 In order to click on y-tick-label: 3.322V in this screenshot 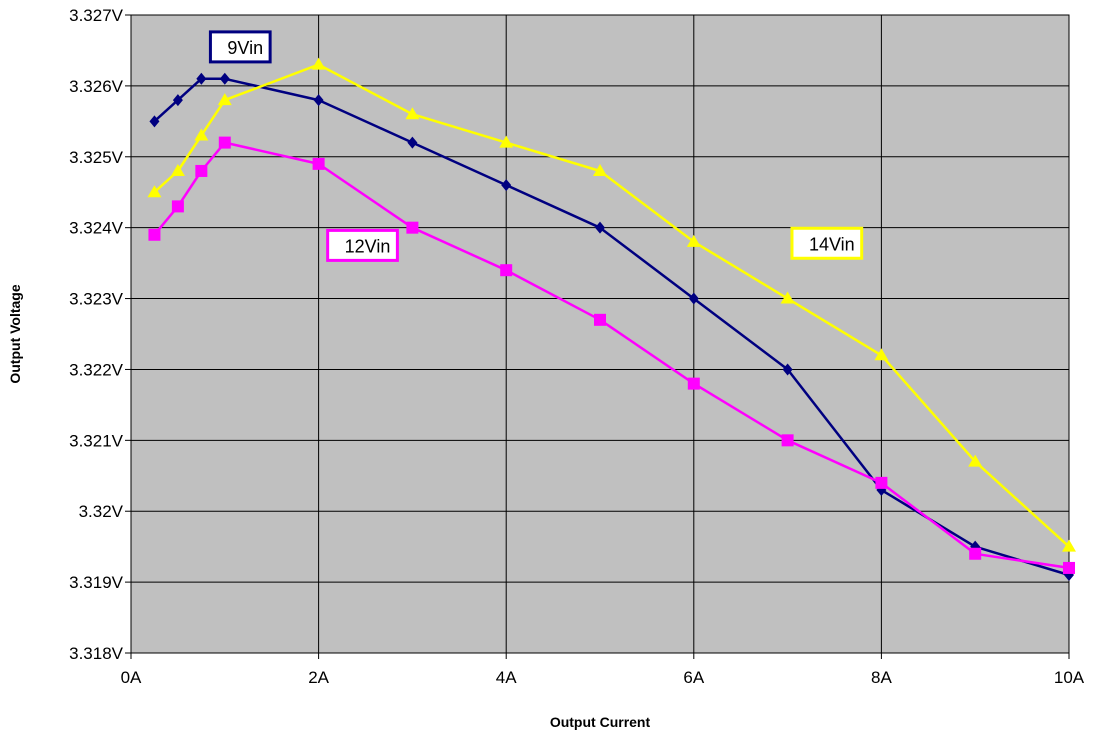, I will do `click(96, 369)`.